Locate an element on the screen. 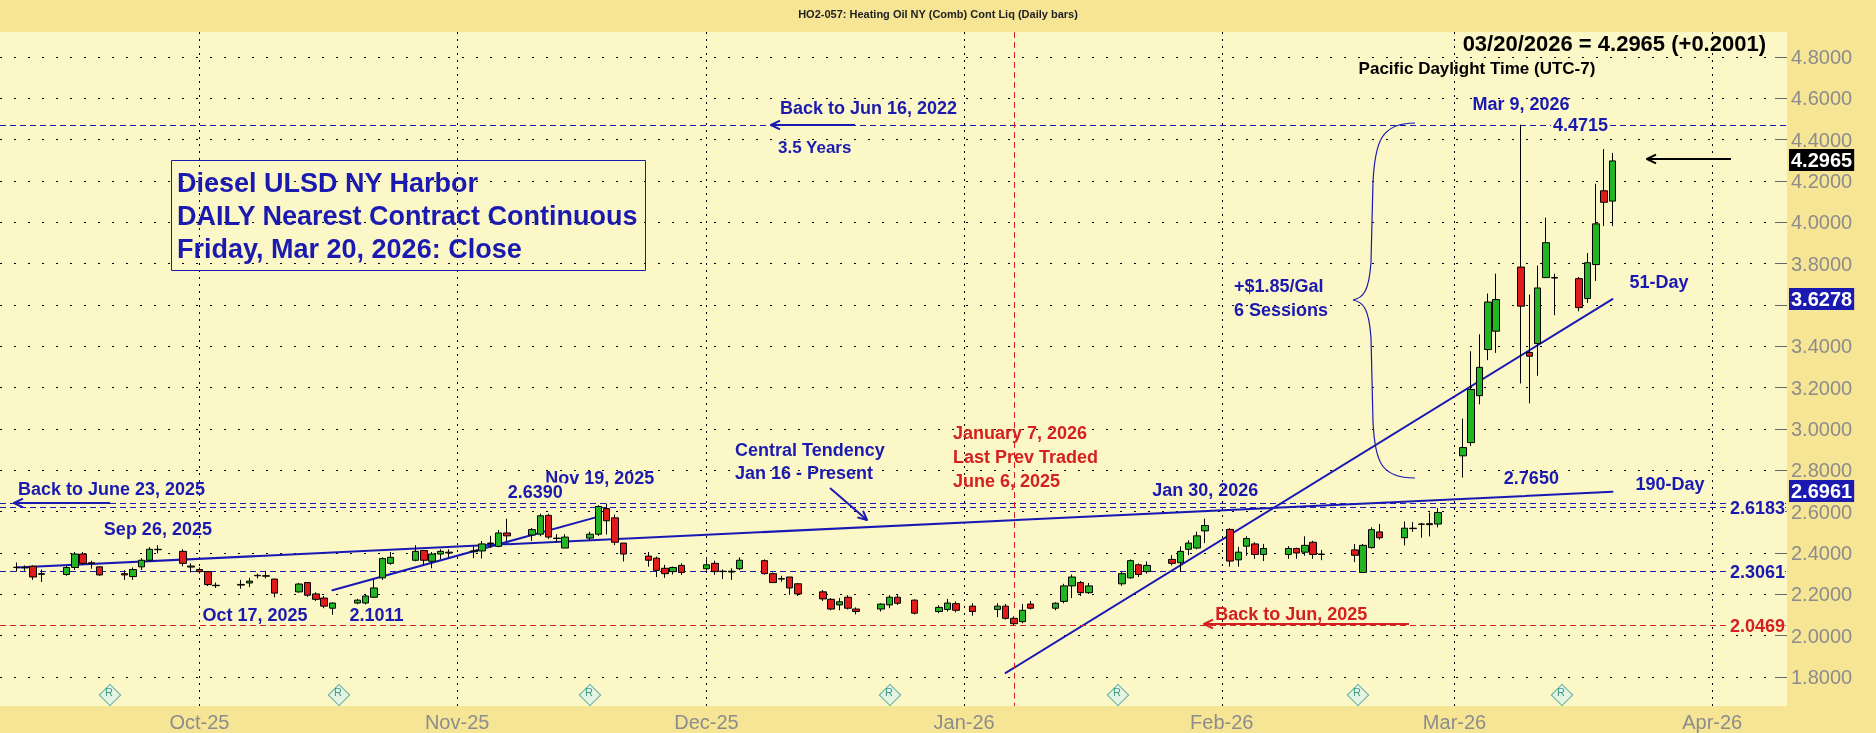 The height and width of the screenshot is (733, 1876). x-tick-label: Dec-25 is located at coordinates (706, 722).